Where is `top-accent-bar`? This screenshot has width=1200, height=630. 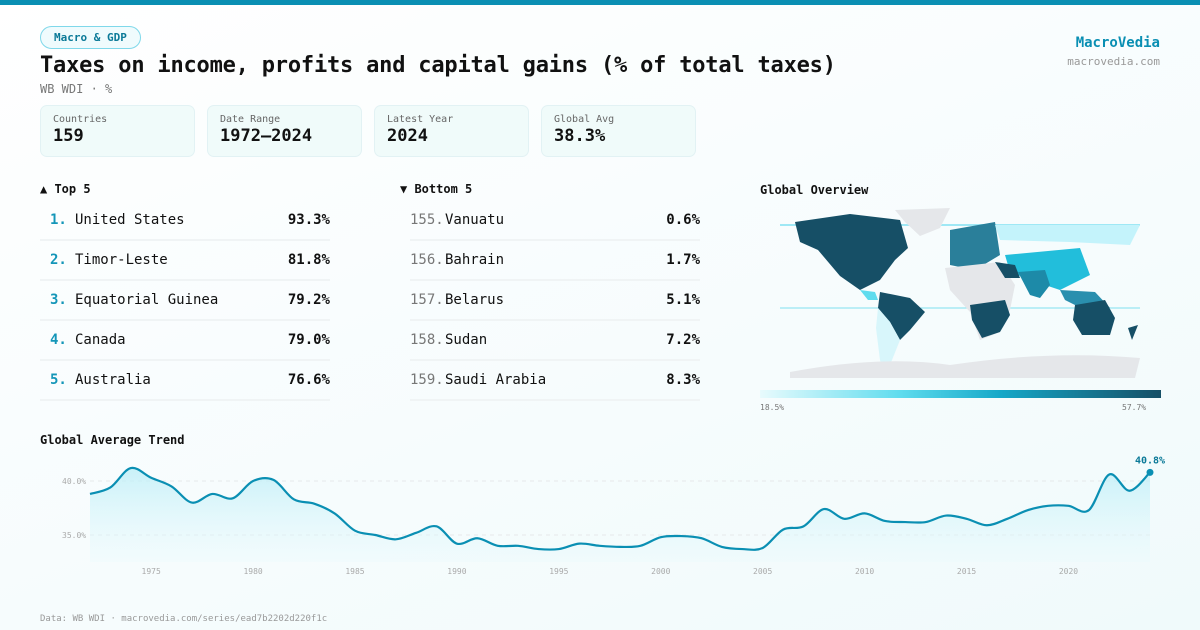
top-accent-bar is located at coordinates (600, 2).